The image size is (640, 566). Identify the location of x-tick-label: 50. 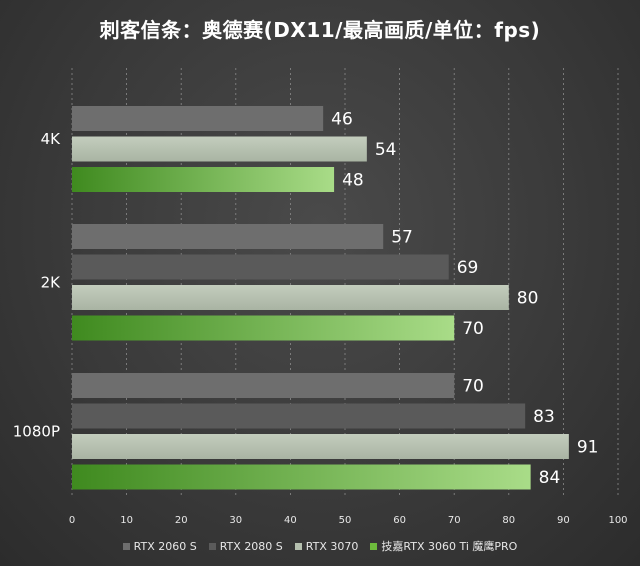
(345, 520).